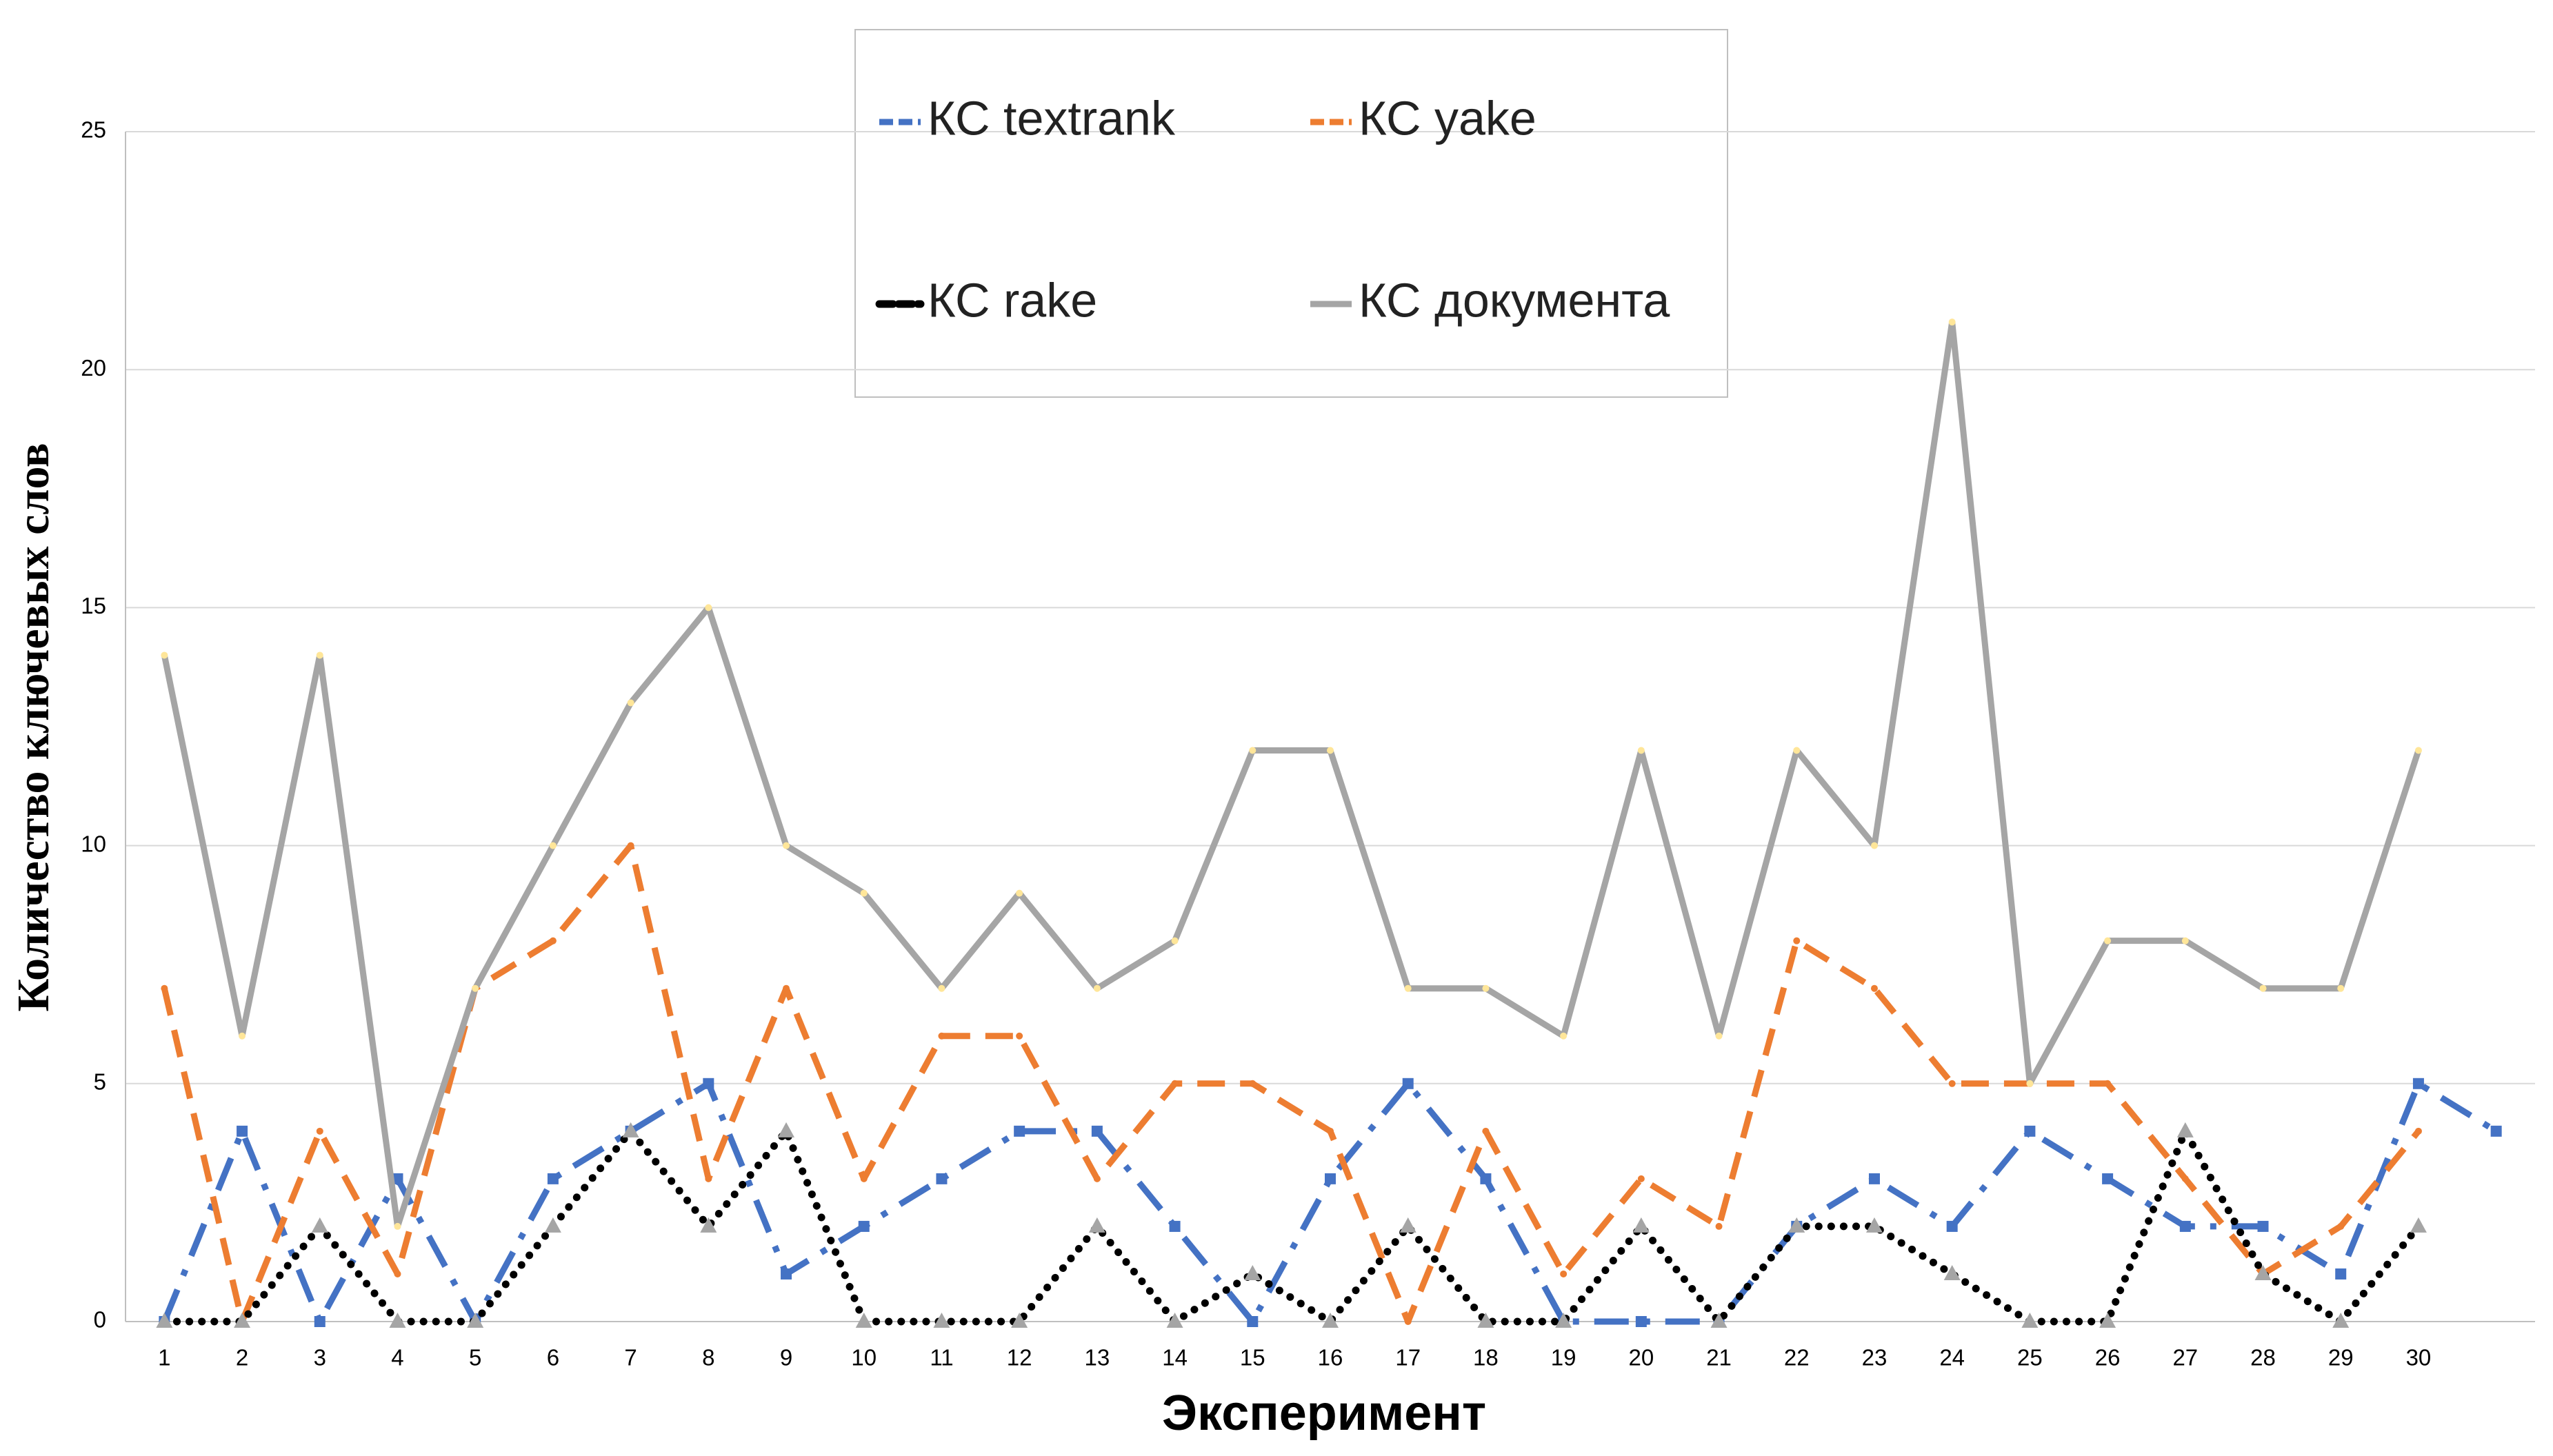  I want to click on x-tick-label: 3, so click(320, 1358).